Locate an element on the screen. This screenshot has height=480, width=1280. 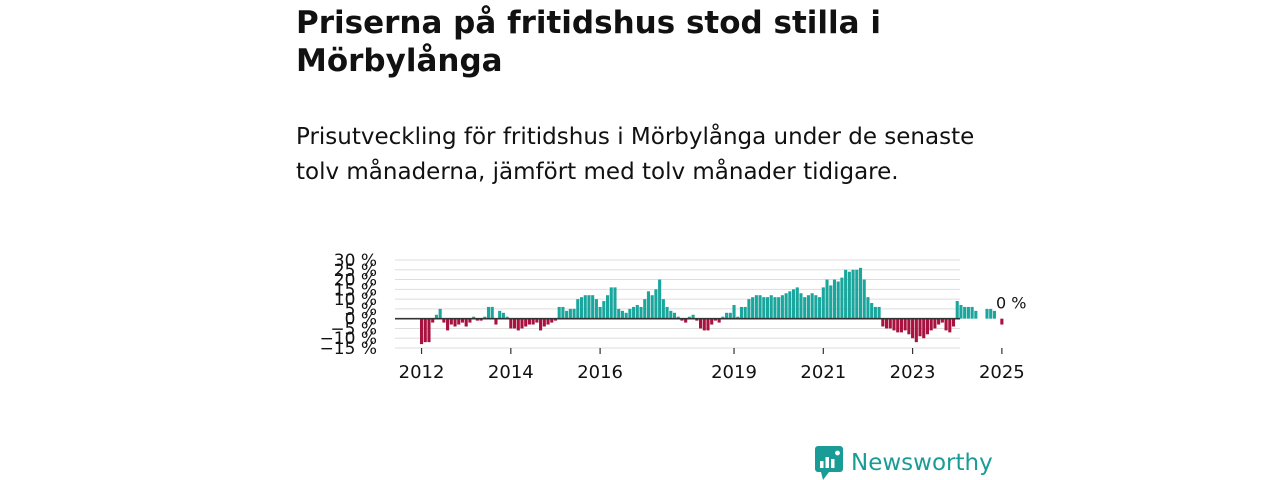
y-tick-label: 0 % is located at coordinates (361, 320).